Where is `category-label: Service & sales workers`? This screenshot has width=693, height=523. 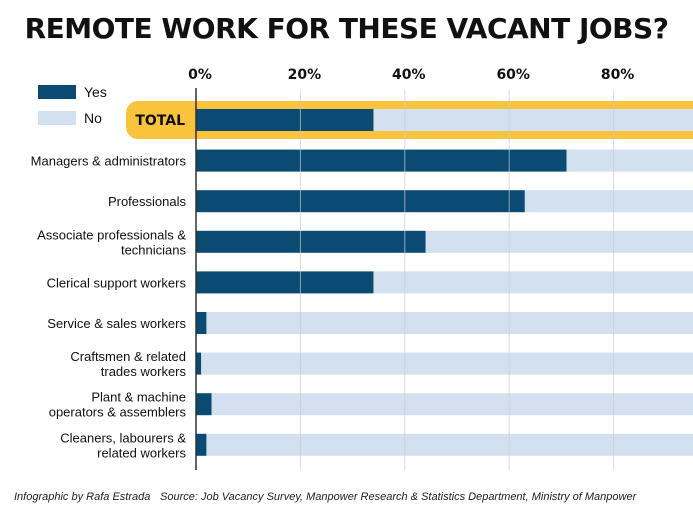 category-label: Service & sales workers is located at coordinates (116, 323).